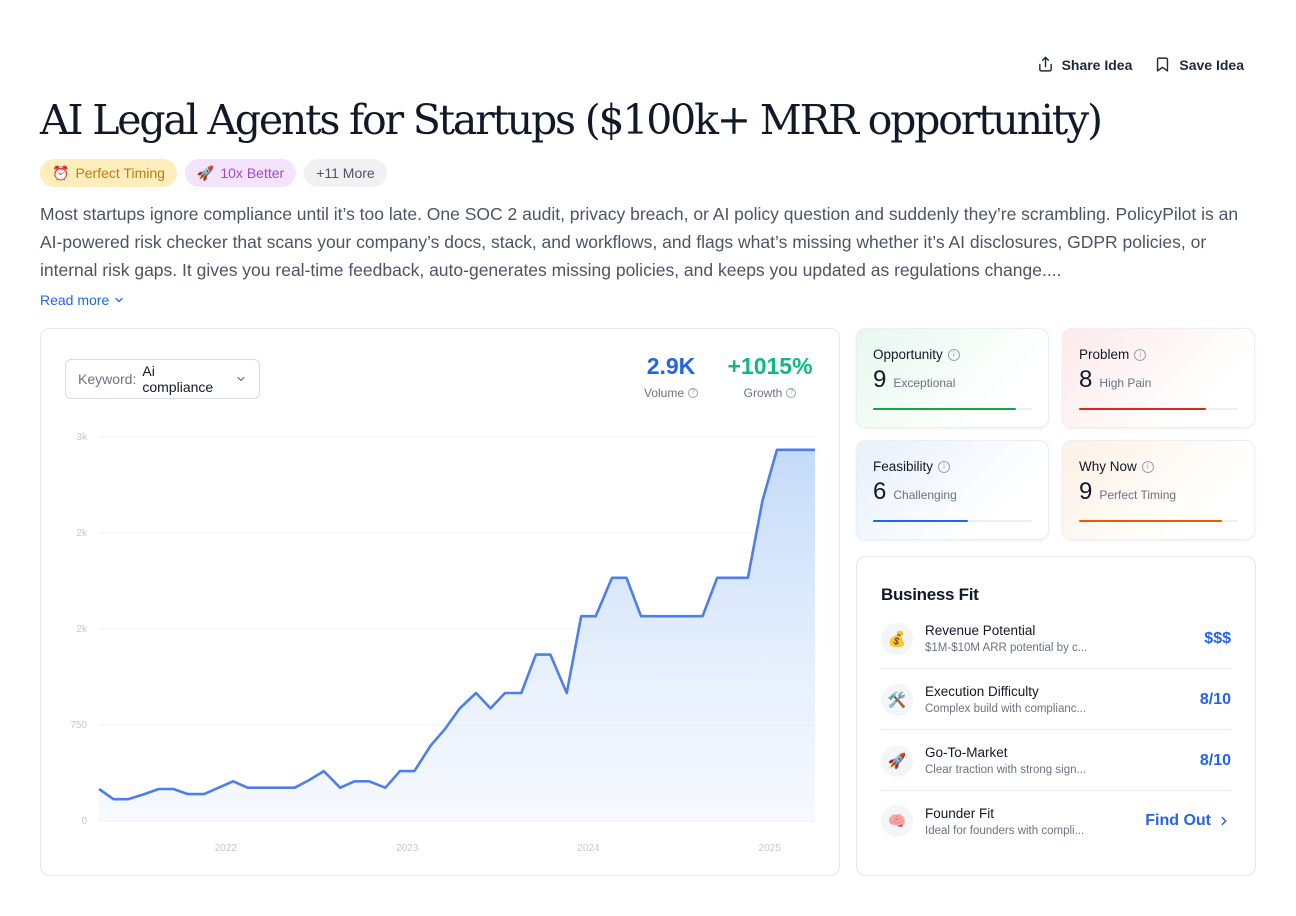  Describe the element at coordinates (770, 848) in the screenshot. I see `x-tick-label: 2025` at that location.